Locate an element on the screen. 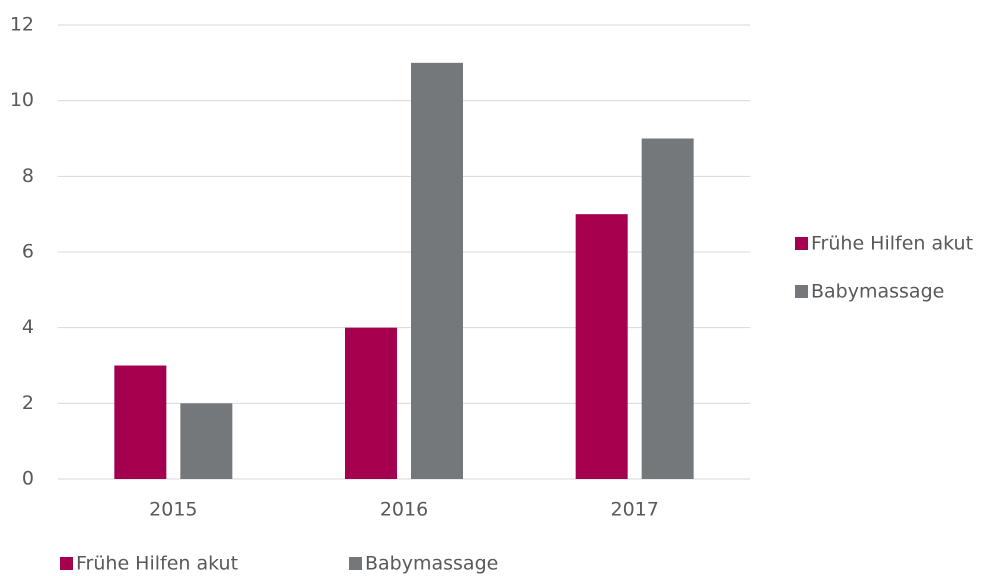  y-tick-label: 12 is located at coordinates (22, 25).